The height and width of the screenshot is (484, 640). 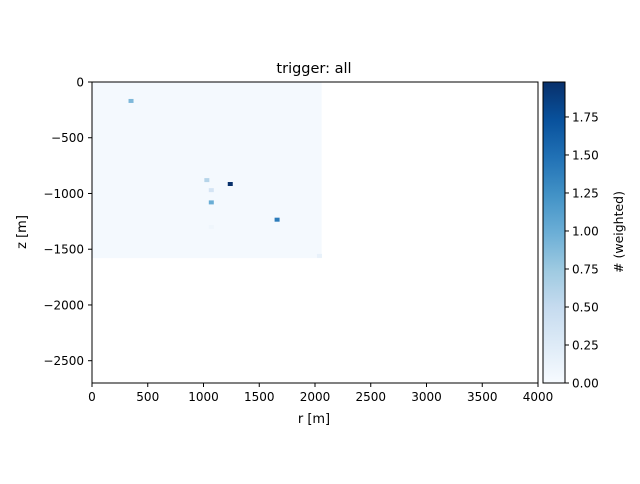 I want to click on heatmap-cells, so click(x=207, y=170).